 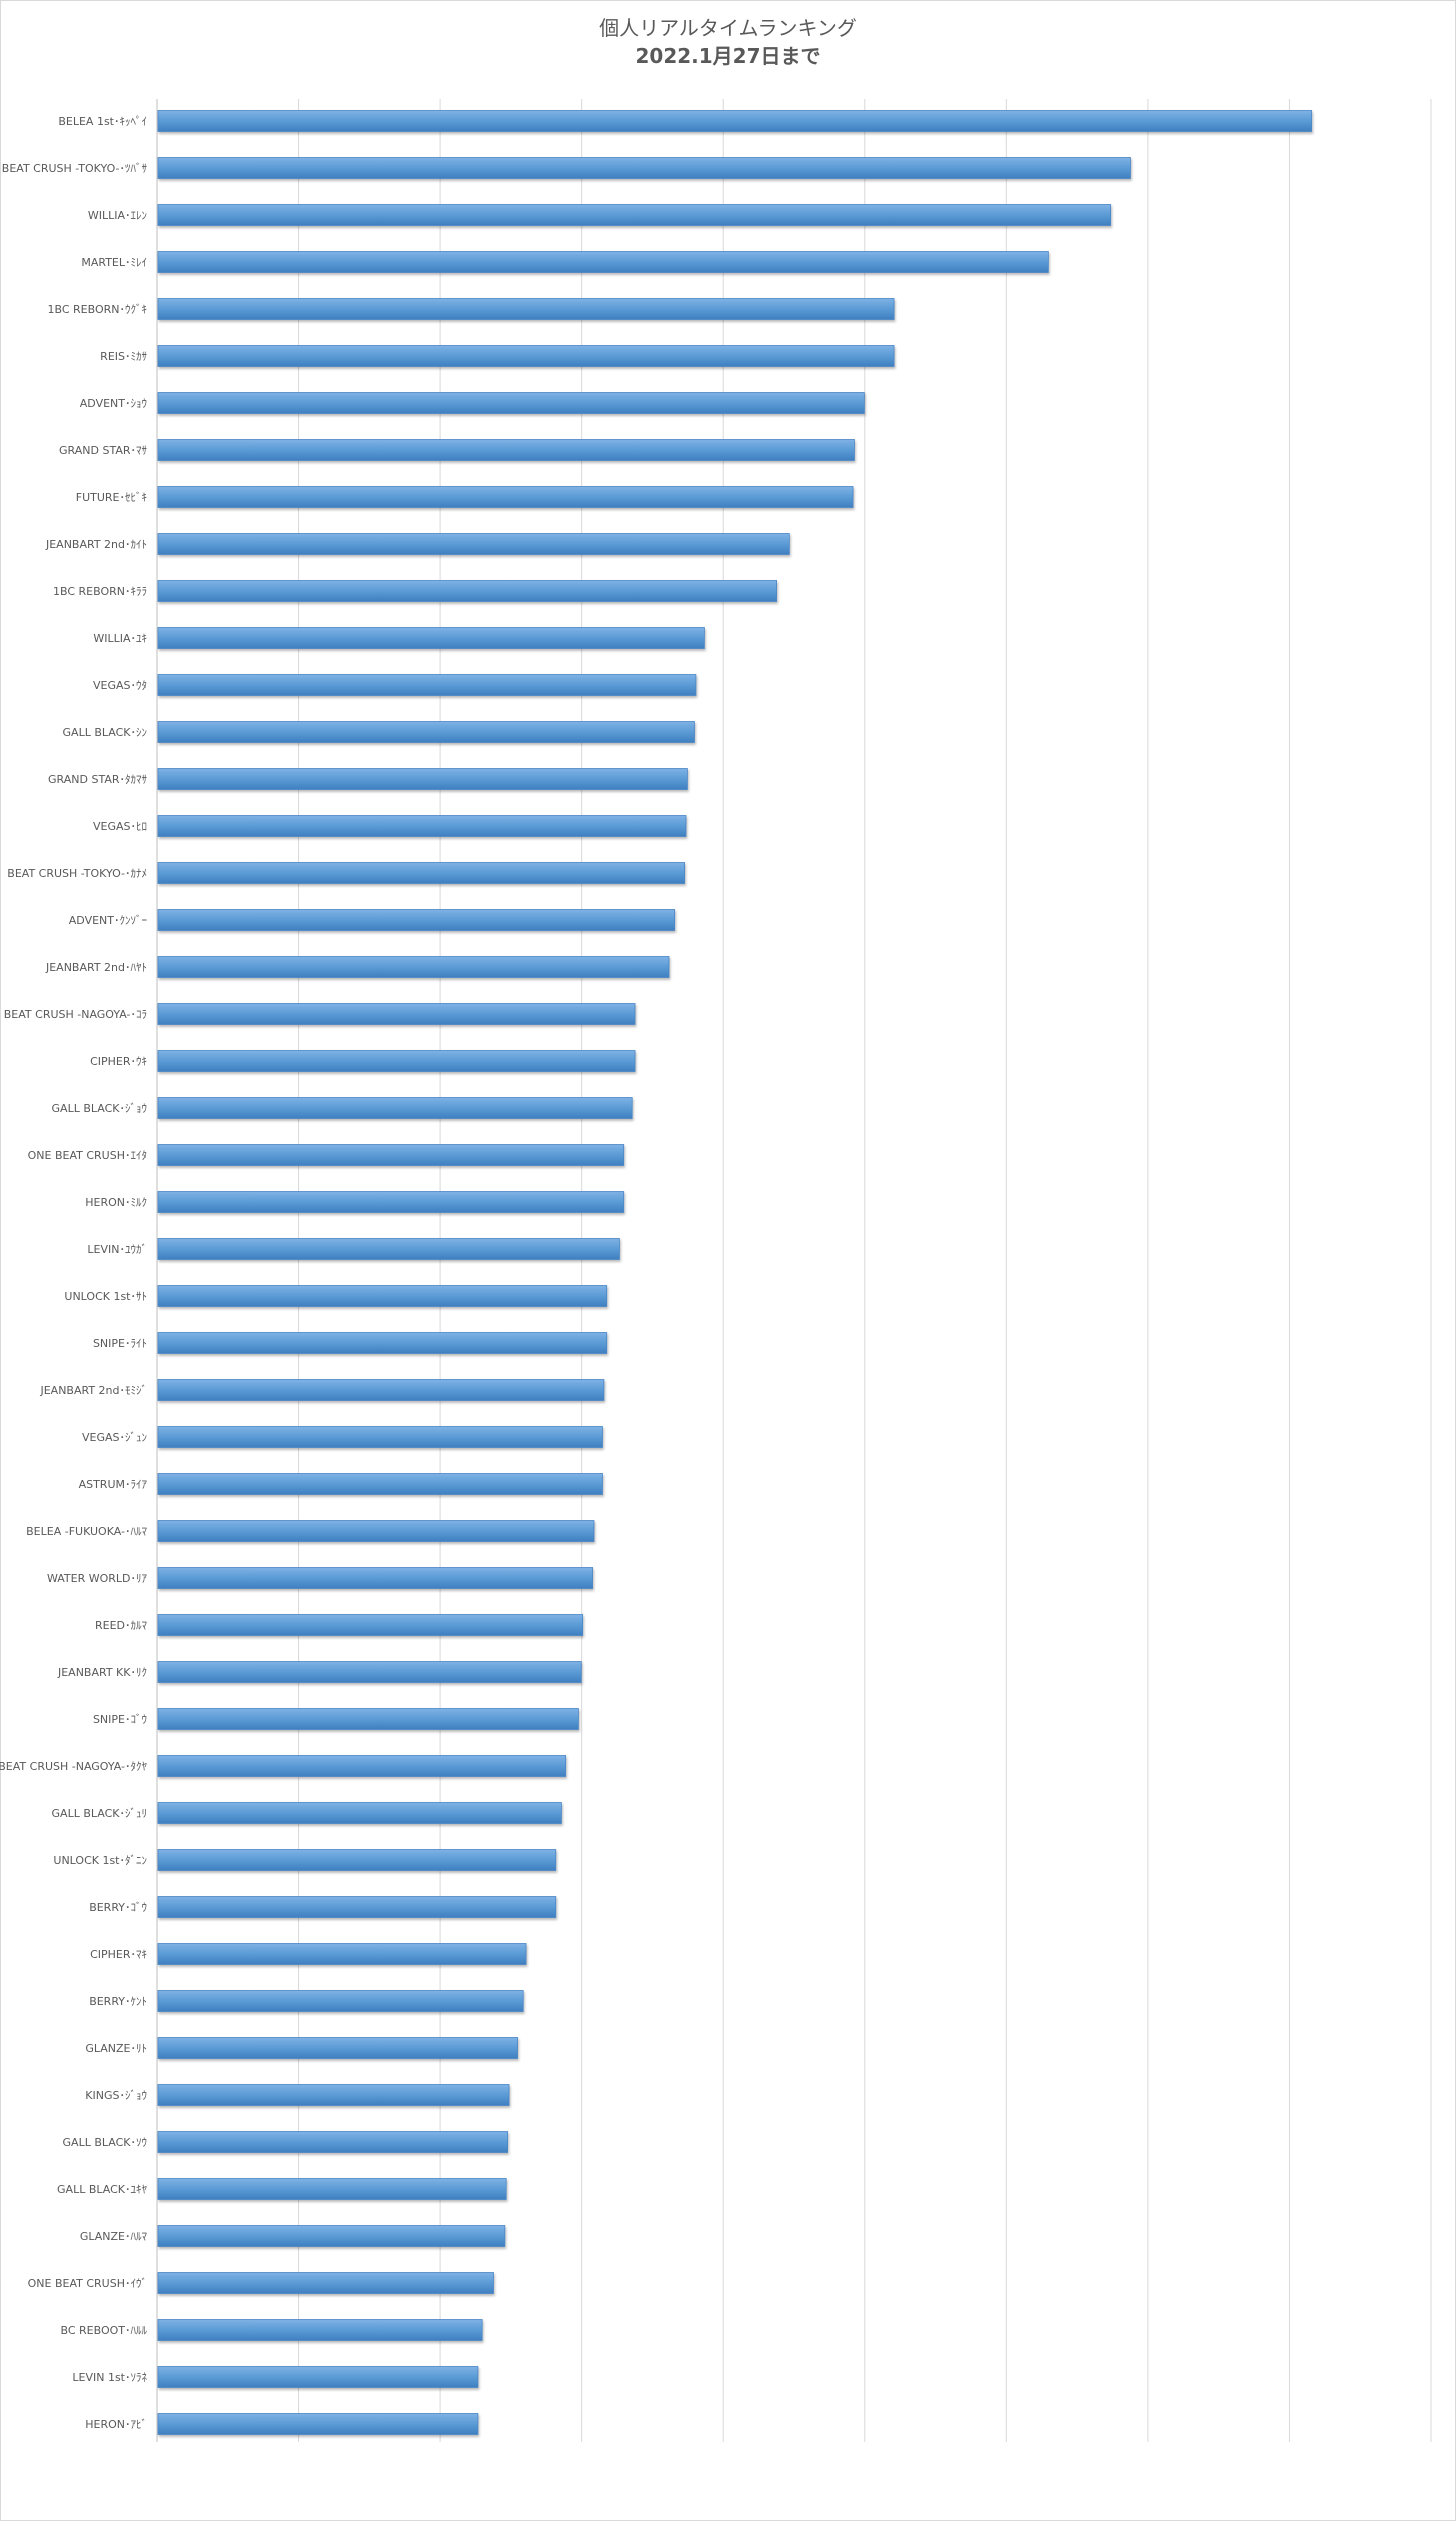 I want to click on category-label: REIS･ﾐｶｻ, so click(x=123, y=356).